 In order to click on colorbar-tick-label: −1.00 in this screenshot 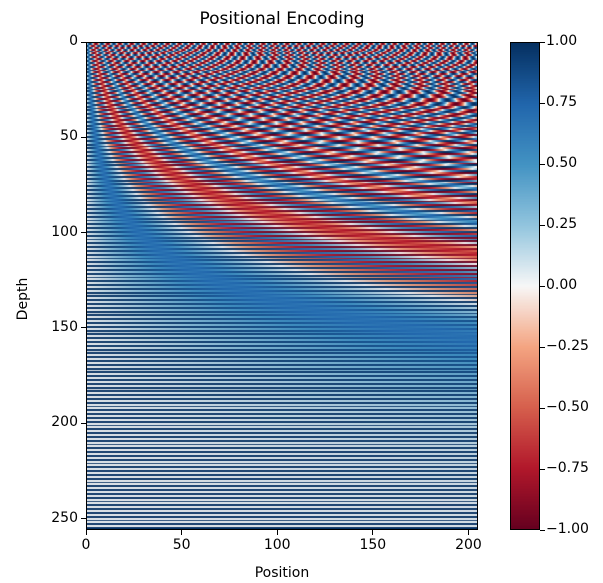, I will do `click(567, 529)`.